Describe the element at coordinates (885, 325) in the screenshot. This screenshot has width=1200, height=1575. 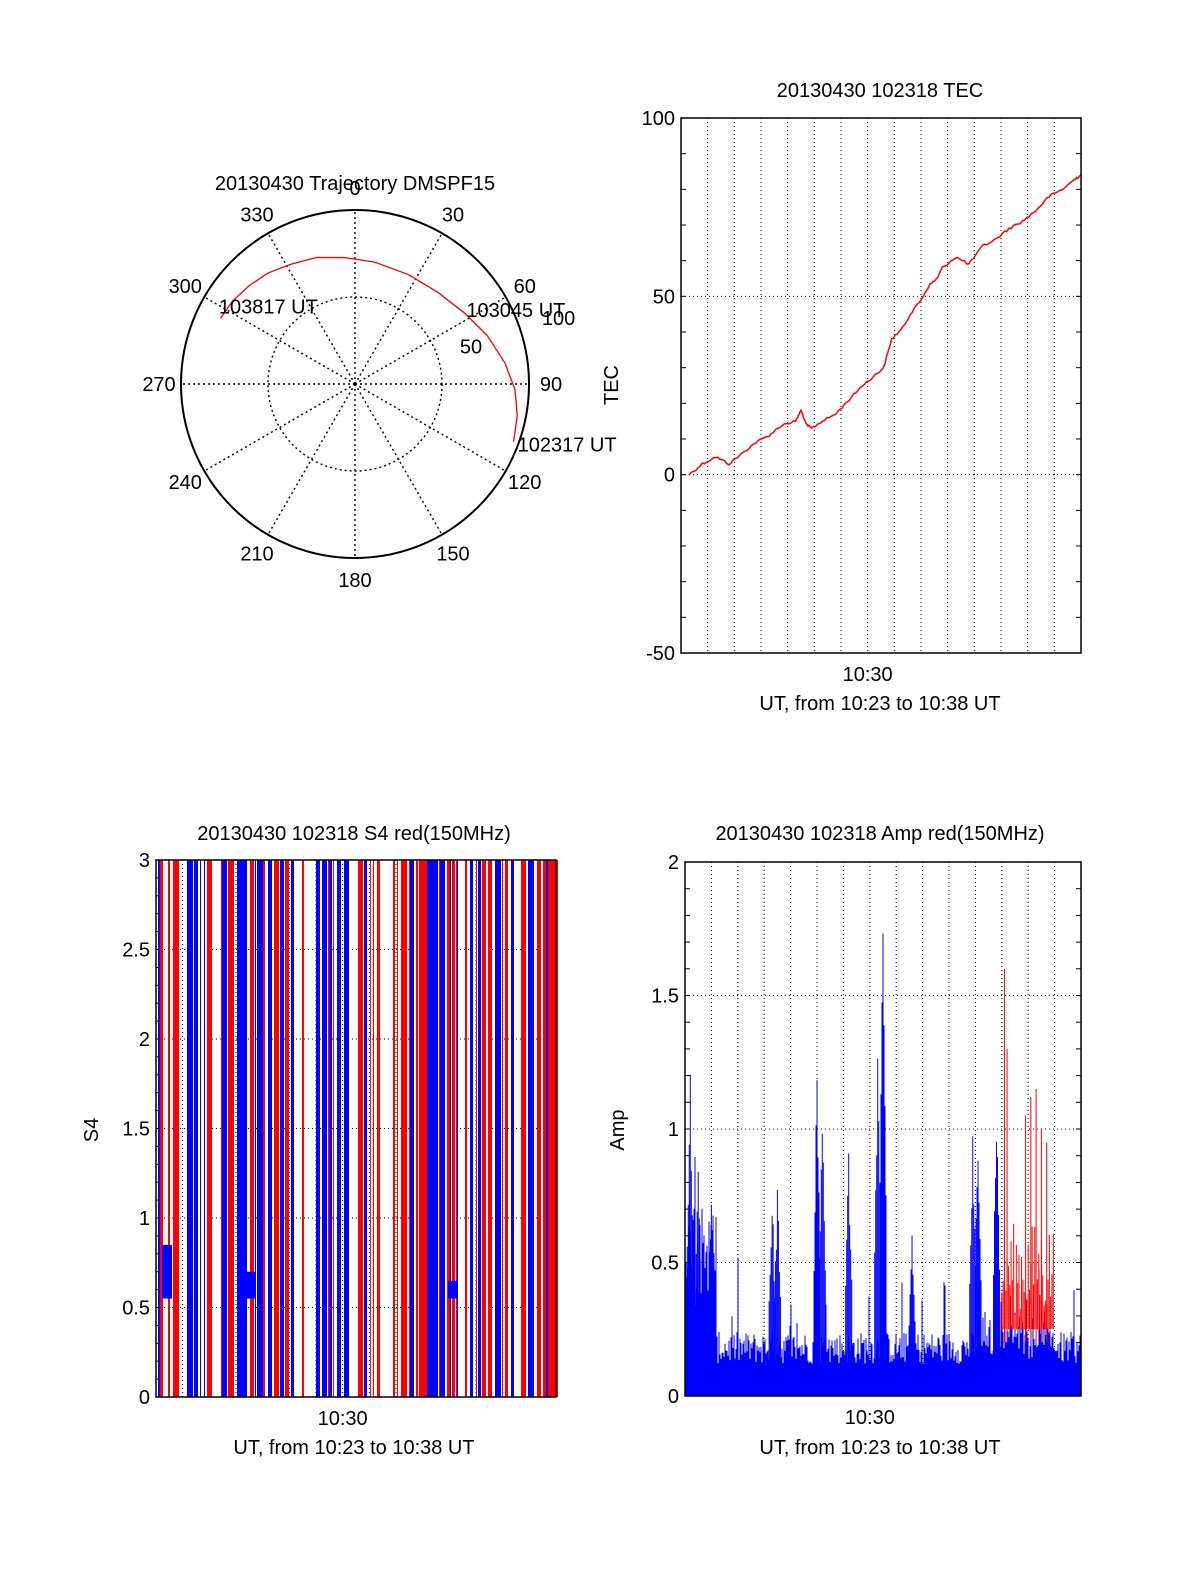
I see `tec-series-line` at that location.